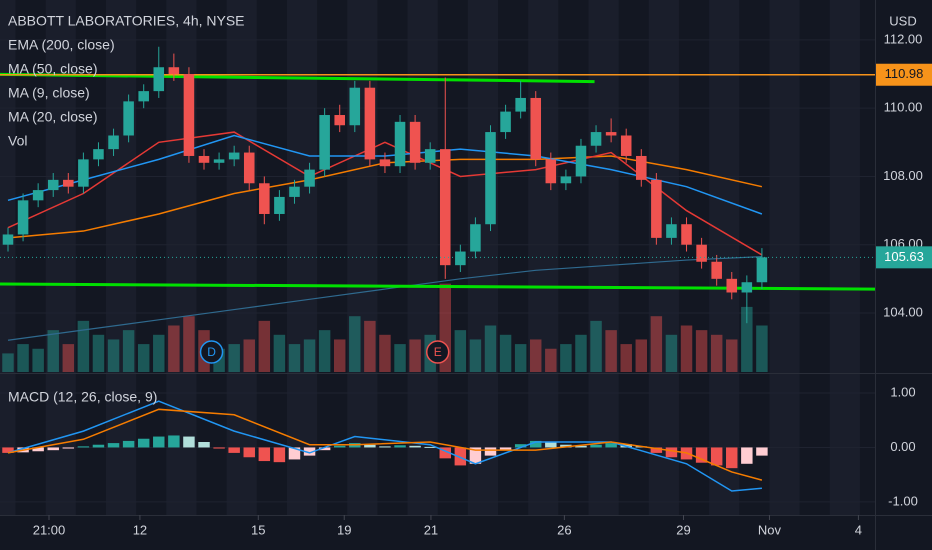 This screenshot has height=550, width=932. What do you see at coordinates (903, 311) in the screenshot?
I see `y-tick-label: 104.00` at bounding box center [903, 311].